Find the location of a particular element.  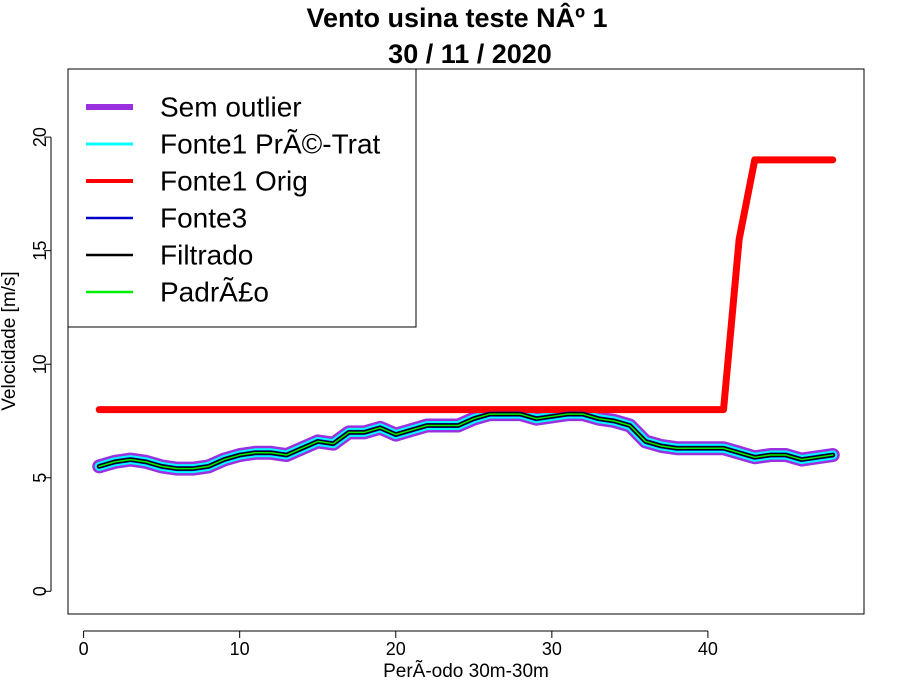

x-tick-label: 0 is located at coordinates (84, 649).